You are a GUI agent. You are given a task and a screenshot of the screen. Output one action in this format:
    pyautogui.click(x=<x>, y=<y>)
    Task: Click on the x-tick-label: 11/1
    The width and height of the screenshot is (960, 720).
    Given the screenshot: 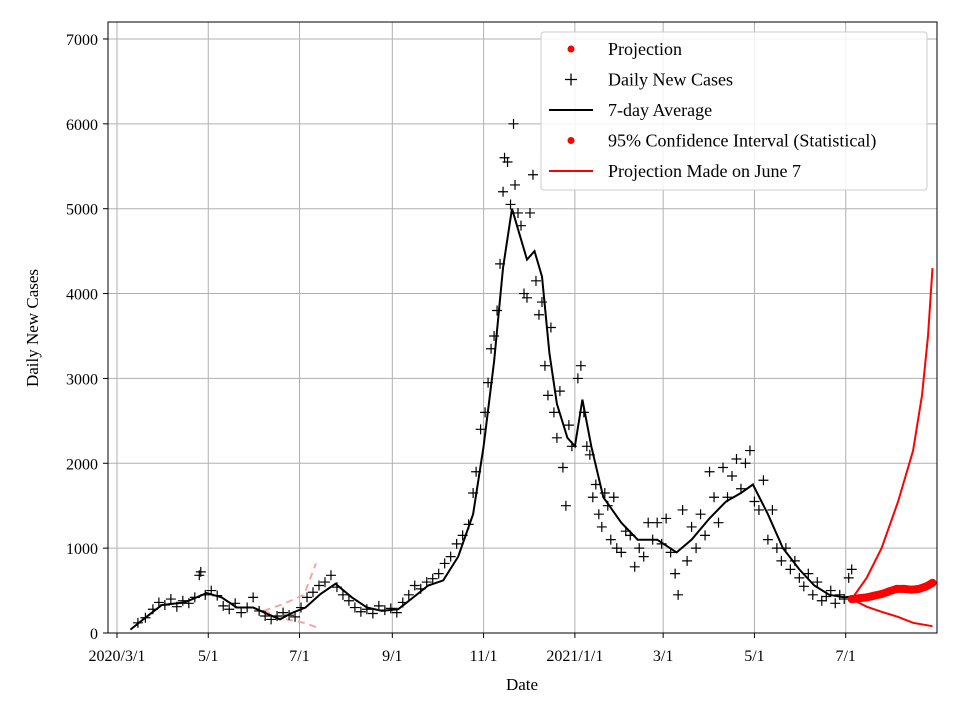 What is the action you would take?
    pyautogui.click(x=484, y=656)
    